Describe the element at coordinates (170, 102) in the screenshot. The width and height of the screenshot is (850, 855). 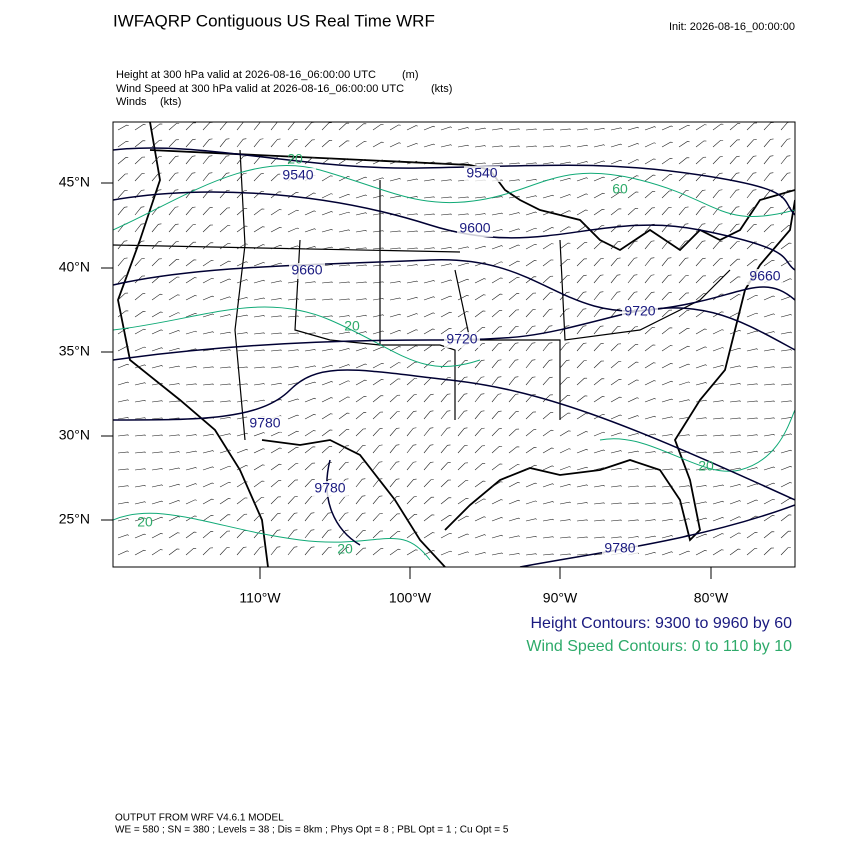
I see `field-units: (kts)` at that location.